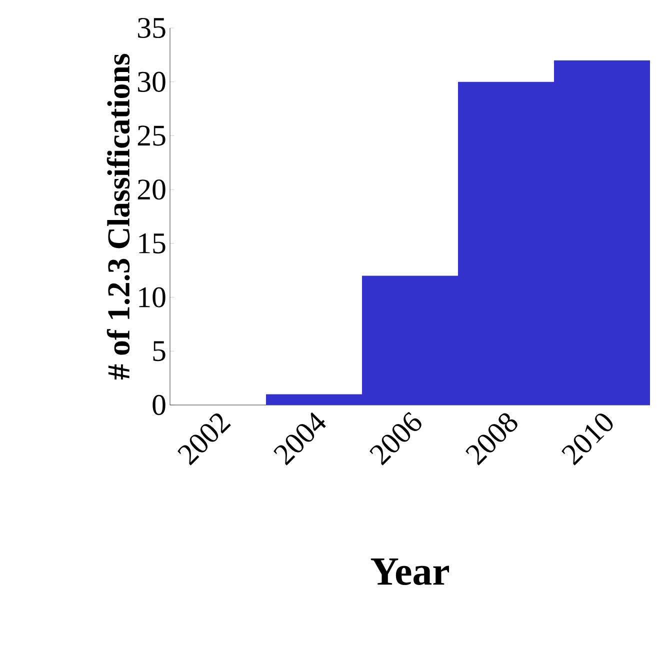 Image resolution: width=667 pixels, height=645 pixels. I want to click on x-axis-title: Year, so click(410, 572).